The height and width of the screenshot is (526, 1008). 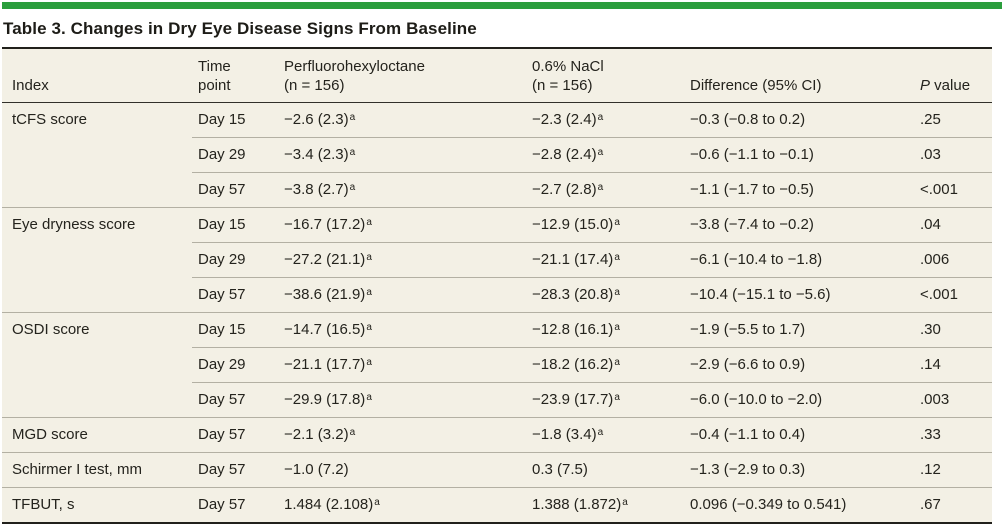 What do you see at coordinates (953, 75) in the screenshot?
I see `col-header-p-value: P value` at bounding box center [953, 75].